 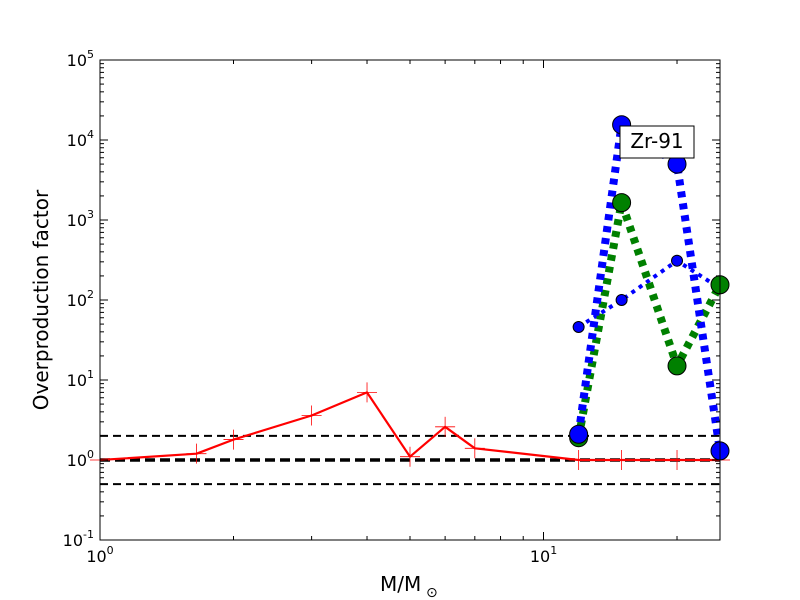 I want to click on y-tick-label: 10⁻¹, so click(x=78, y=539).